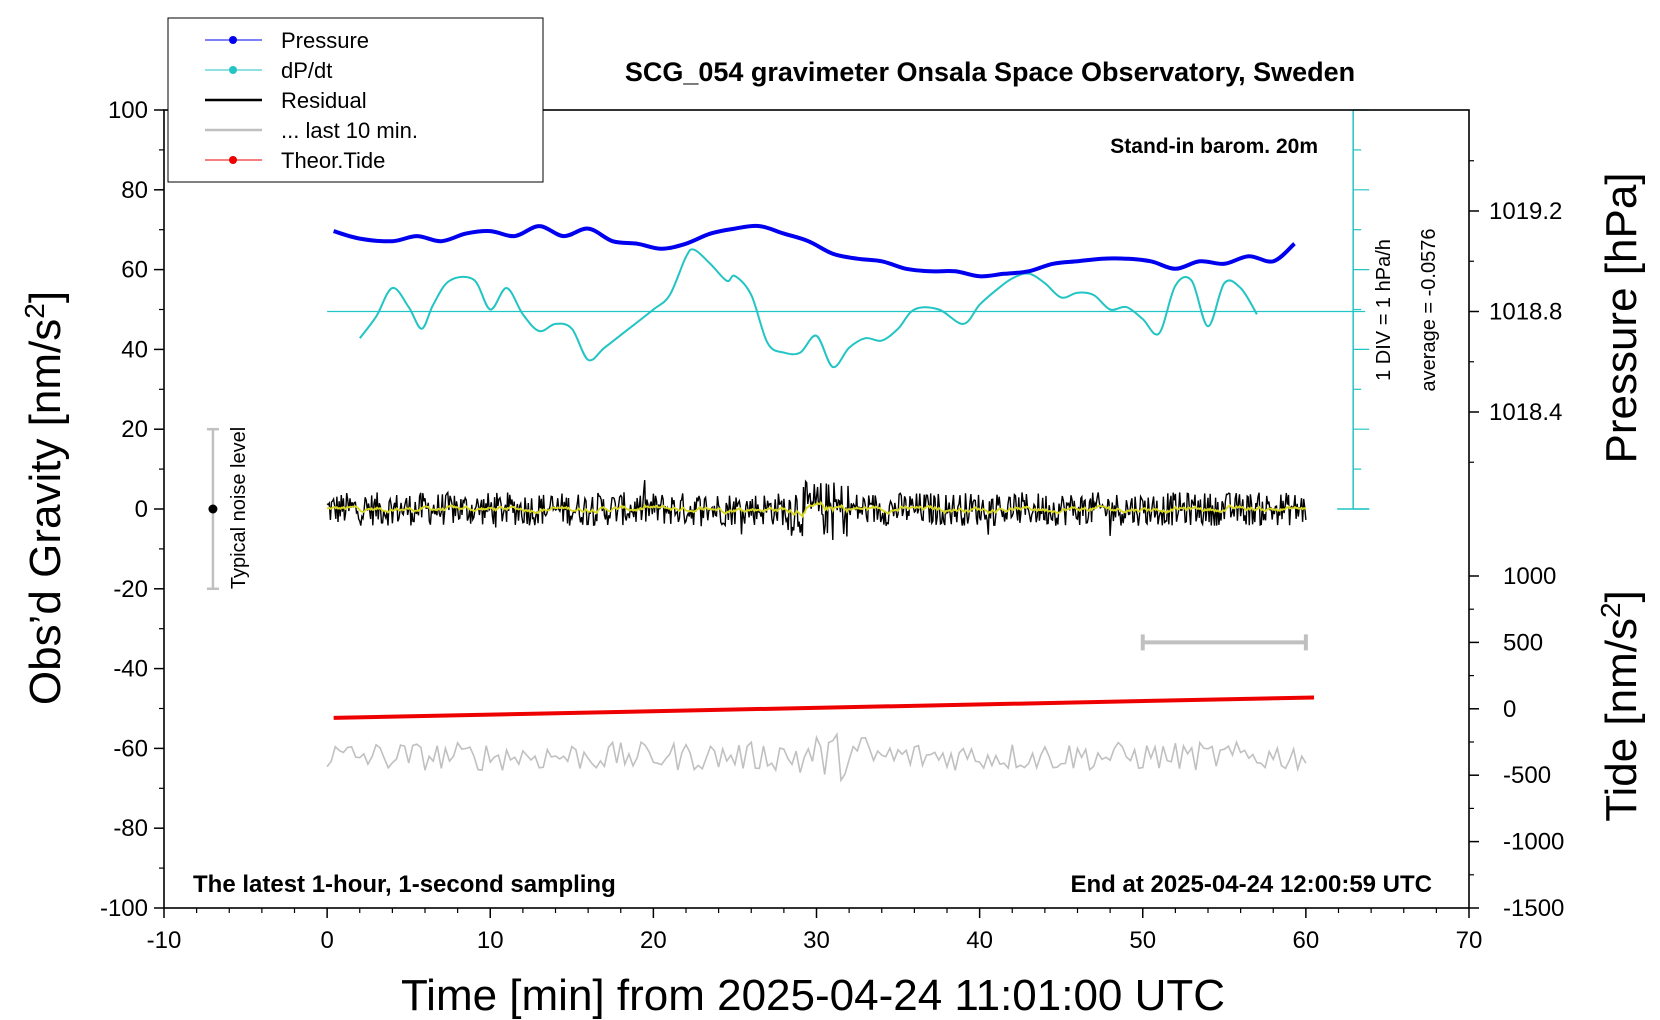 Image resolution: width=1660 pixels, height=1020 pixels. Describe the element at coordinates (816, 940) in the screenshot. I see `x-tick-label: 30` at that location.